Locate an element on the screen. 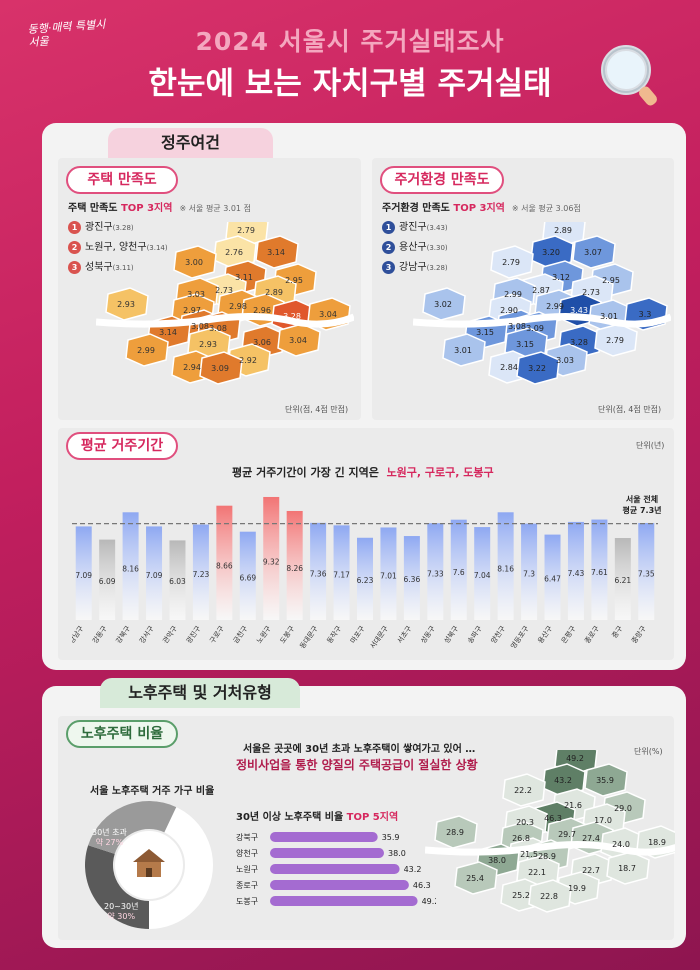 This screenshot has height=970, width=700. district-value: 22.2 is located at coordinates (523, 790).